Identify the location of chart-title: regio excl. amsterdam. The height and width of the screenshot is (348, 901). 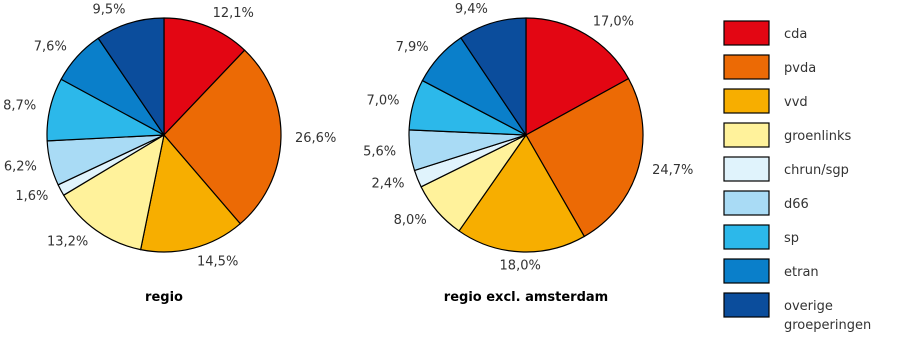
(526, 297).